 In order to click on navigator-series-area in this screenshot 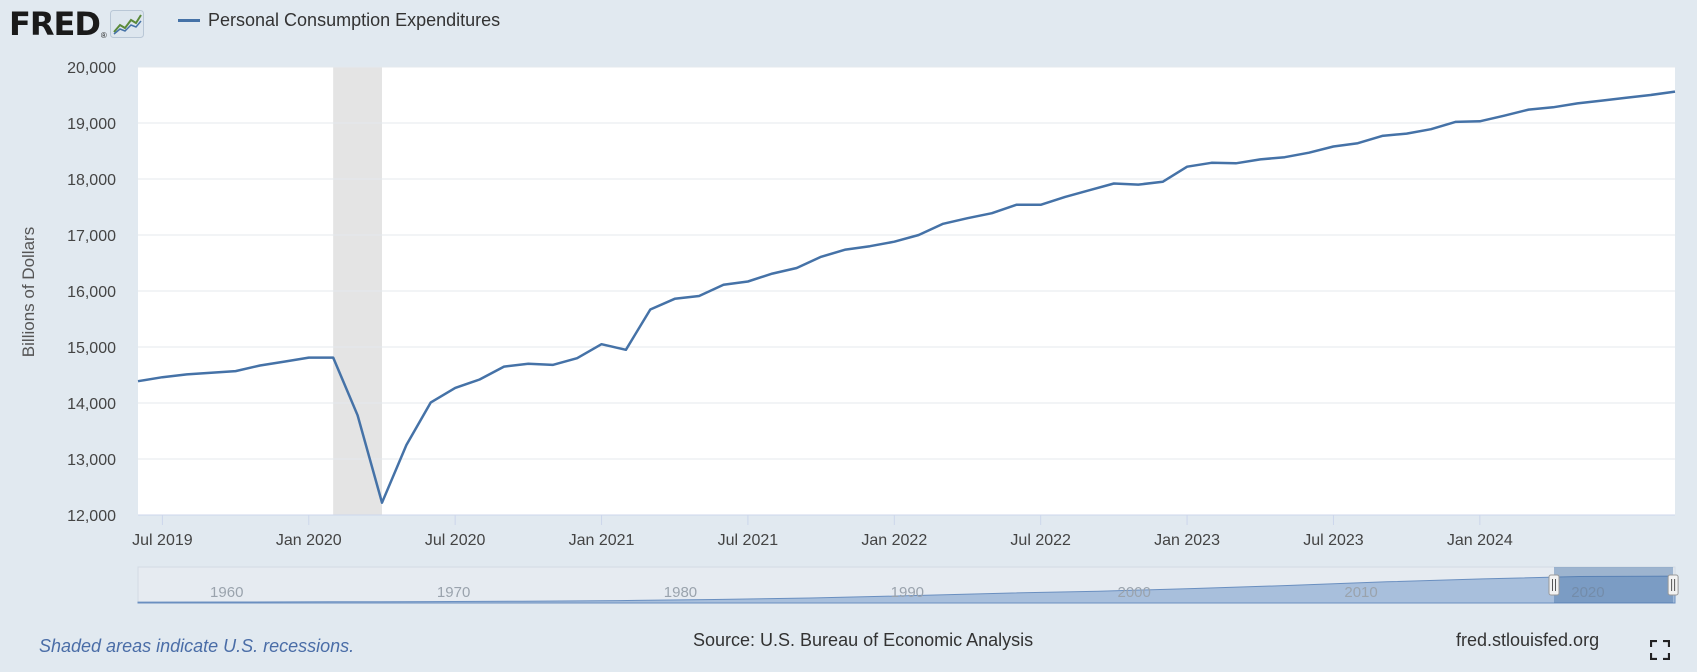, I will do `click(906, 589)`.